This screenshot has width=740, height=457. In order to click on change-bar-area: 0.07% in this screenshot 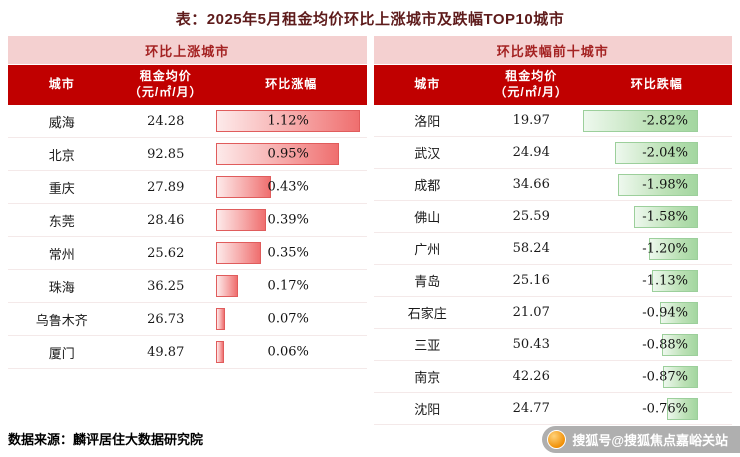, I will do `click(288, 319)`.